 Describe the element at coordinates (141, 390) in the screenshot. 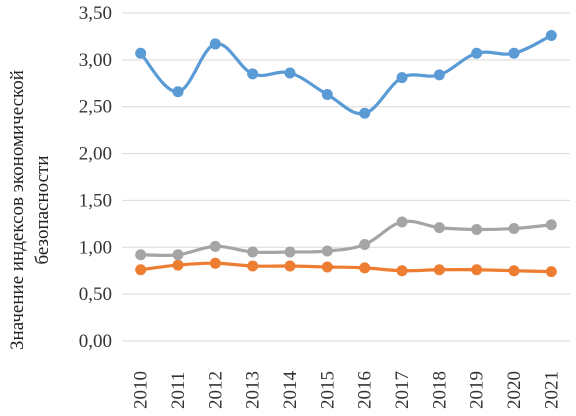

I see `x-tick-label: 2010` at that location.